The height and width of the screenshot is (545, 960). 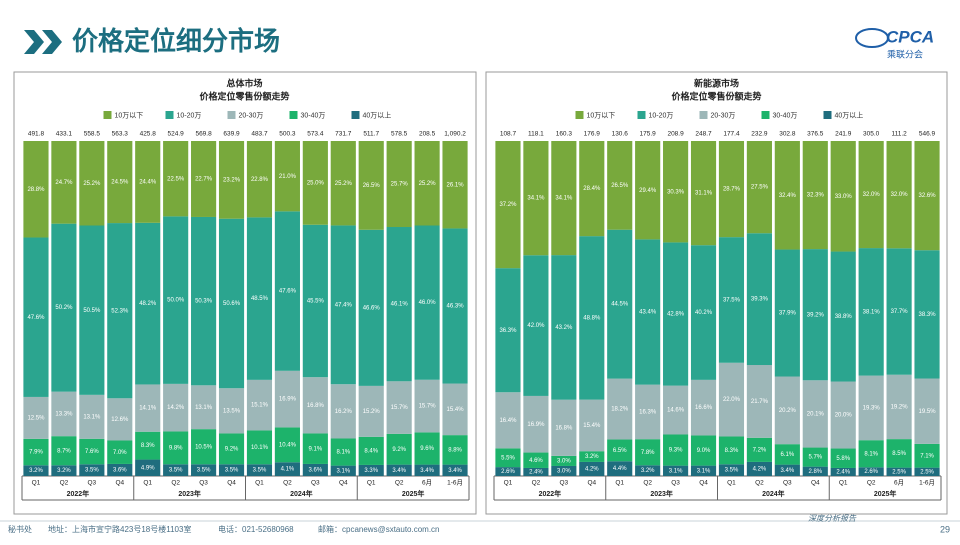 I want to click on data-label: 8.3%, so click(x=148, y=446).